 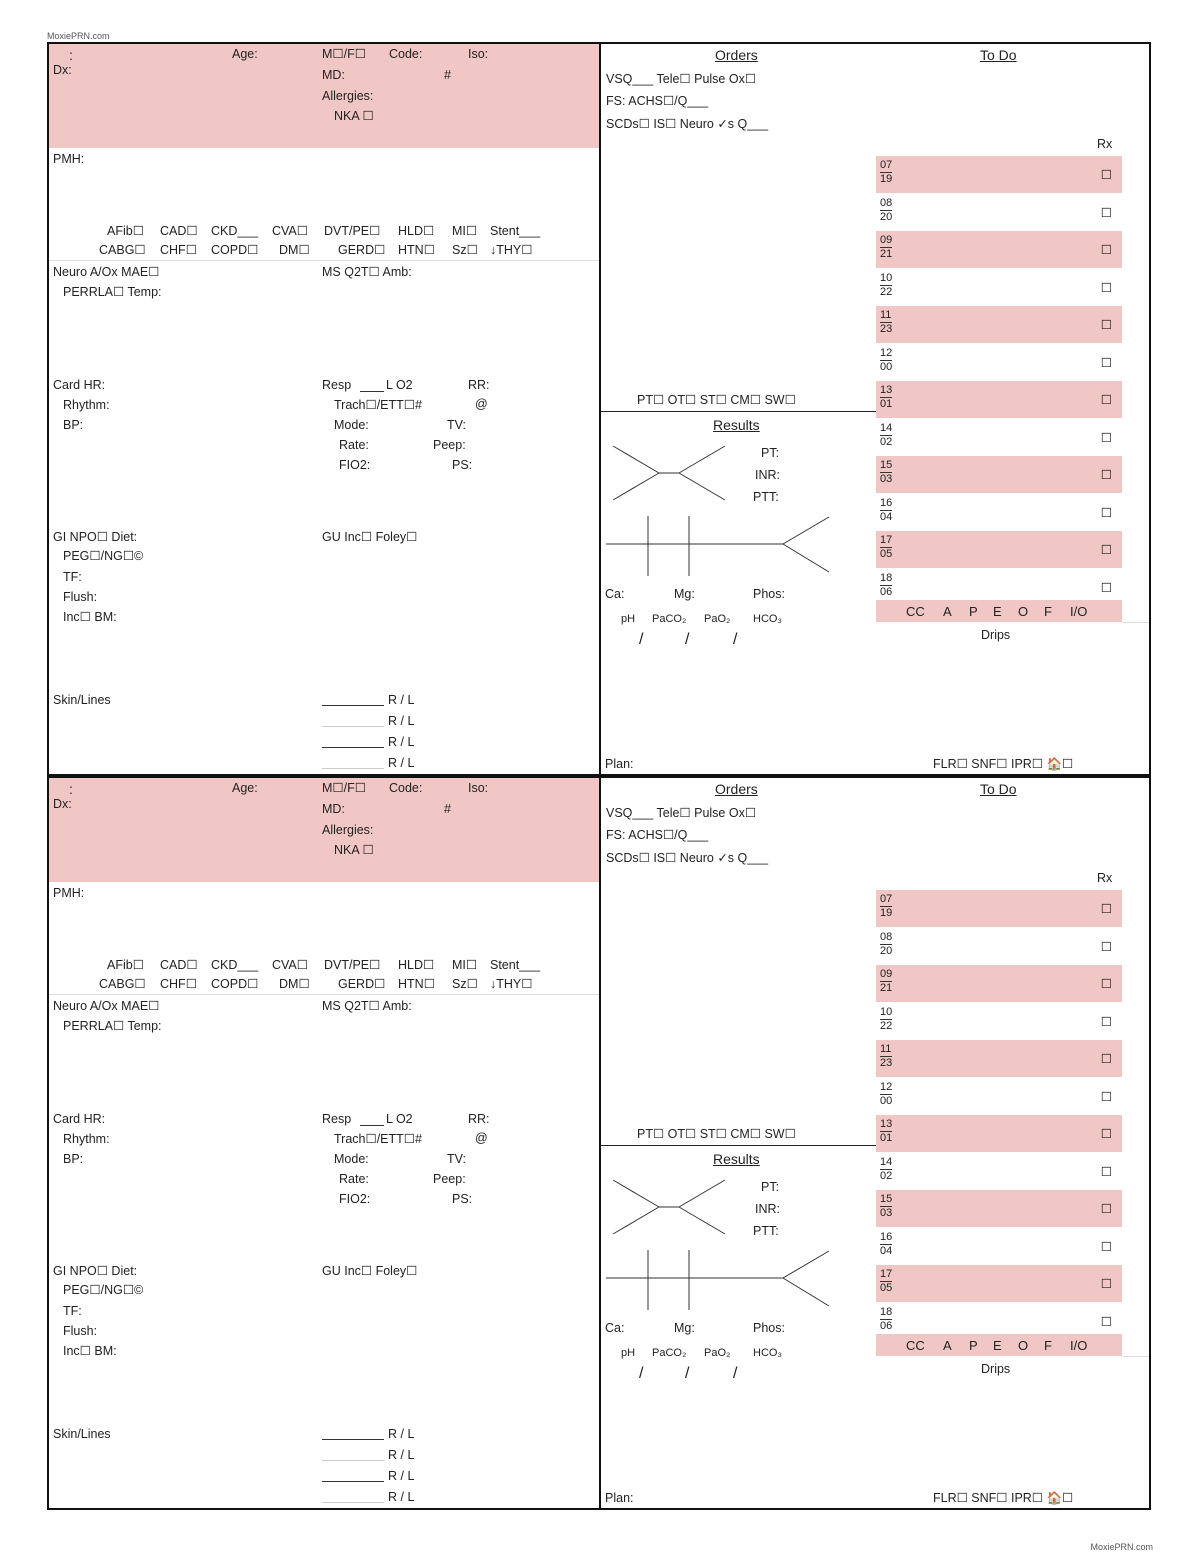 I want to click on assessment-item: F, so click(x=1048, y=611).